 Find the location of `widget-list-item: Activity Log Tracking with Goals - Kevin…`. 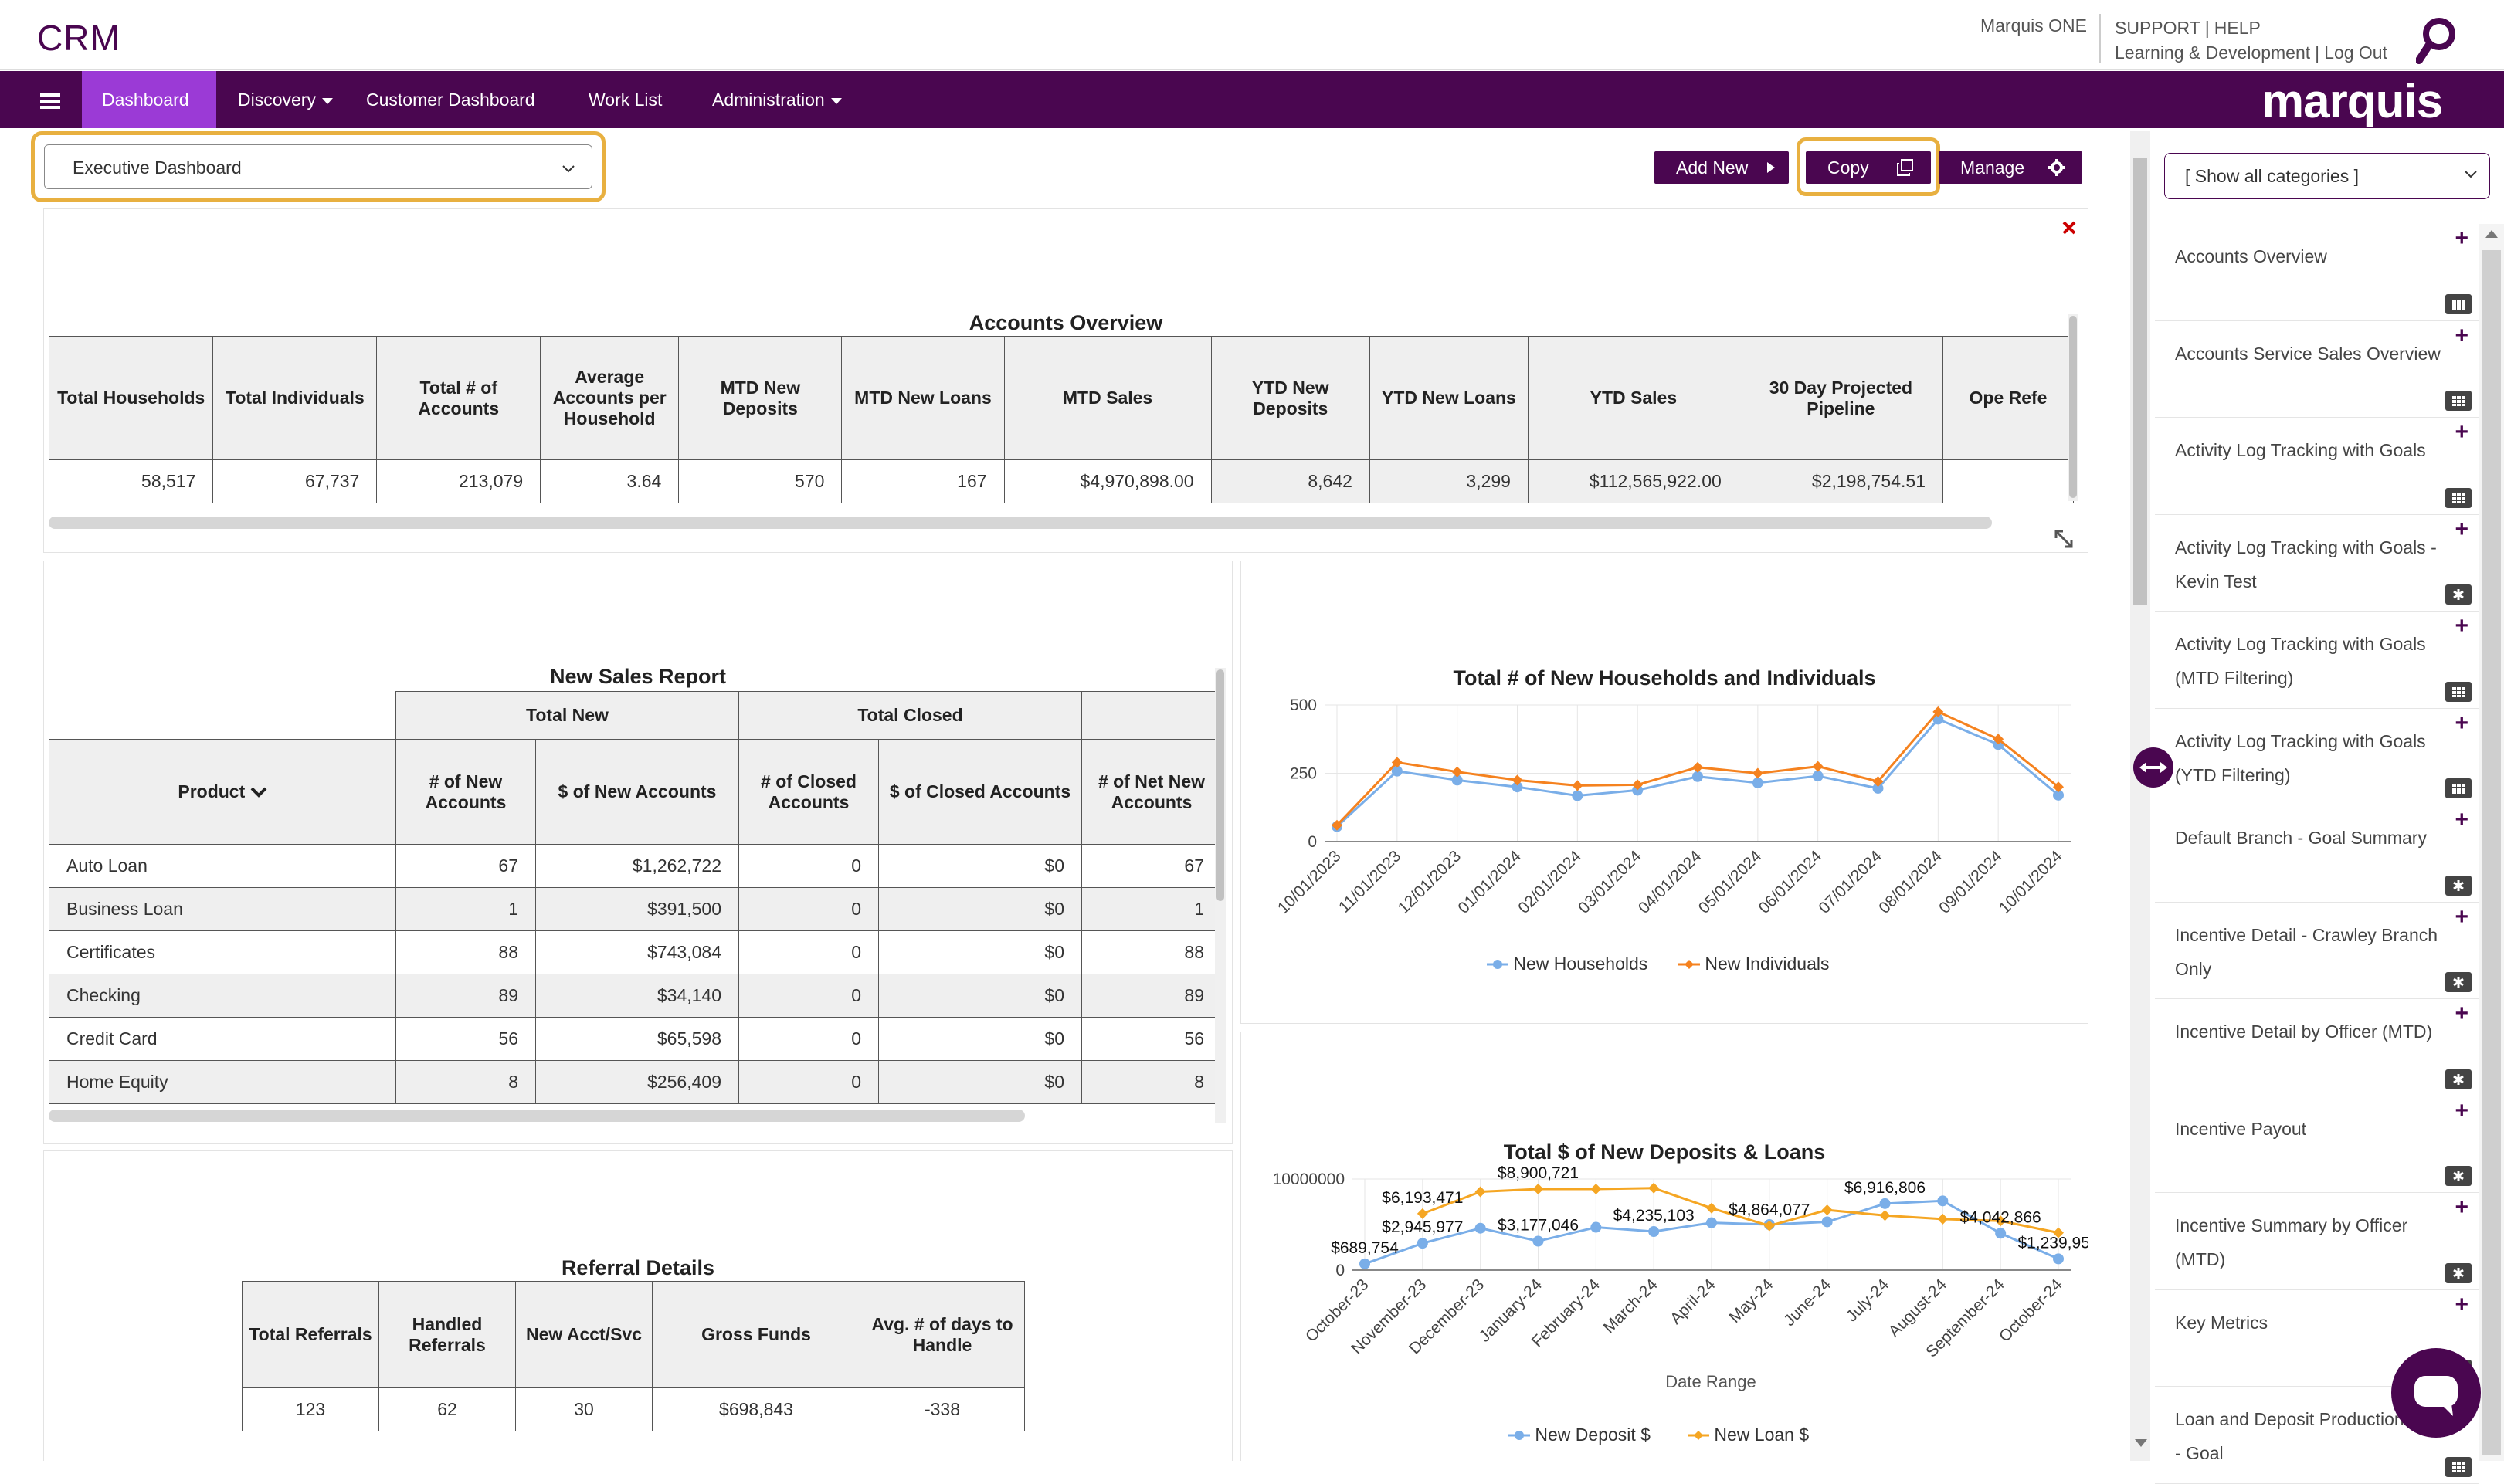

widget-list-item: Activity Log Tracking with Goals - Kevin… is located at coordinates (2317, 563).